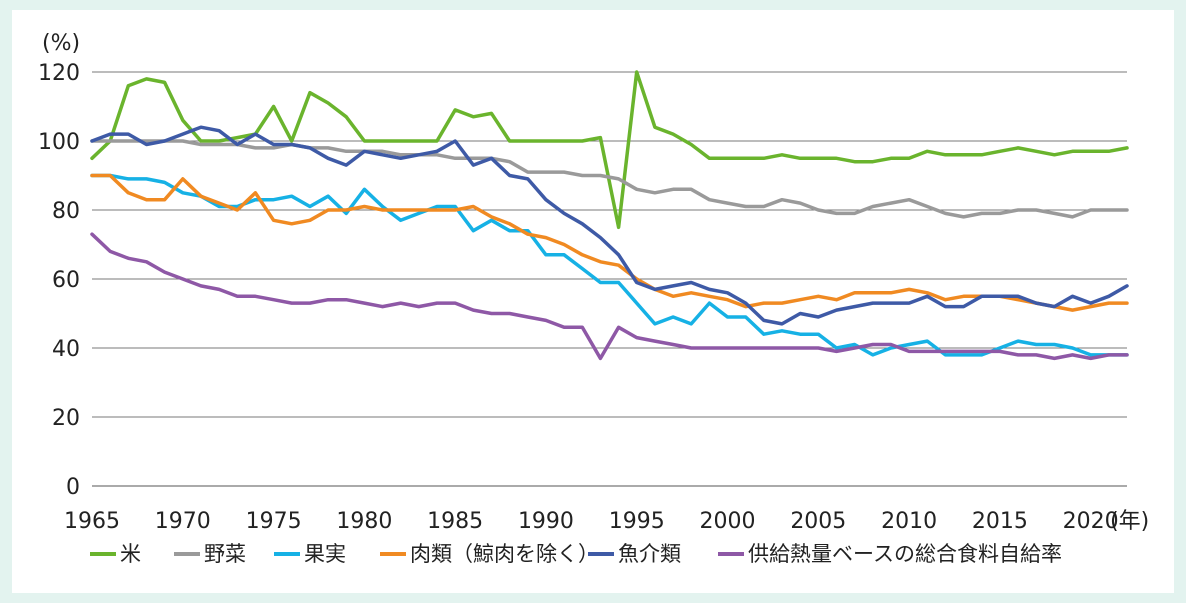  Describe the element at coordinates (1129, 521) in the screenshot. I see `x-unit-label: (年)` at that location.